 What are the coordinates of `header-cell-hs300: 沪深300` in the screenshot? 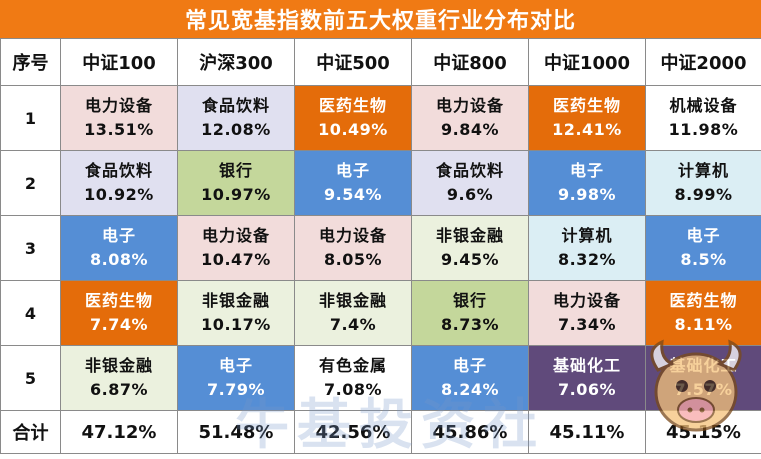 It's located at (236, 62).